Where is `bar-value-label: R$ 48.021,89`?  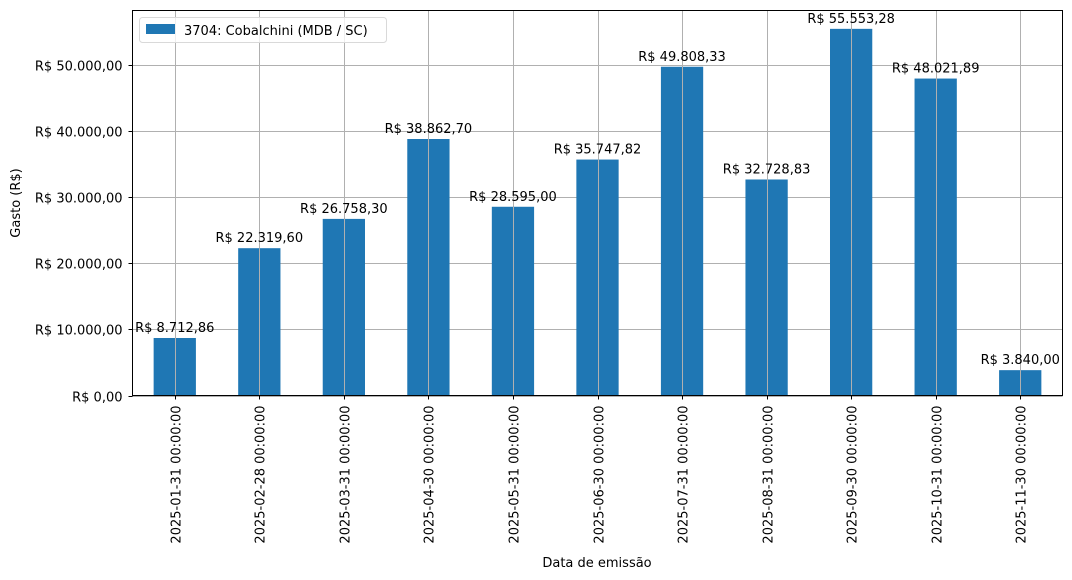 bar-value-label: R$ 48.021,89 is located at coordinates (936, 69).